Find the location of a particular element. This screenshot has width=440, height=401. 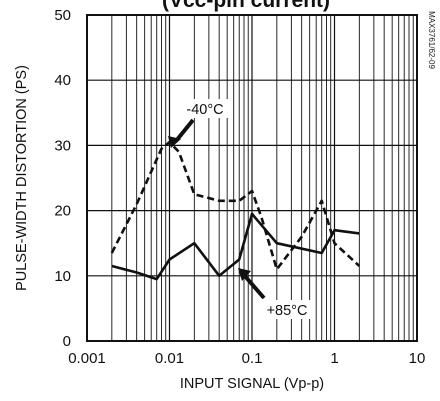

x-tick-label: 10 is located at coordinates (417, 358).